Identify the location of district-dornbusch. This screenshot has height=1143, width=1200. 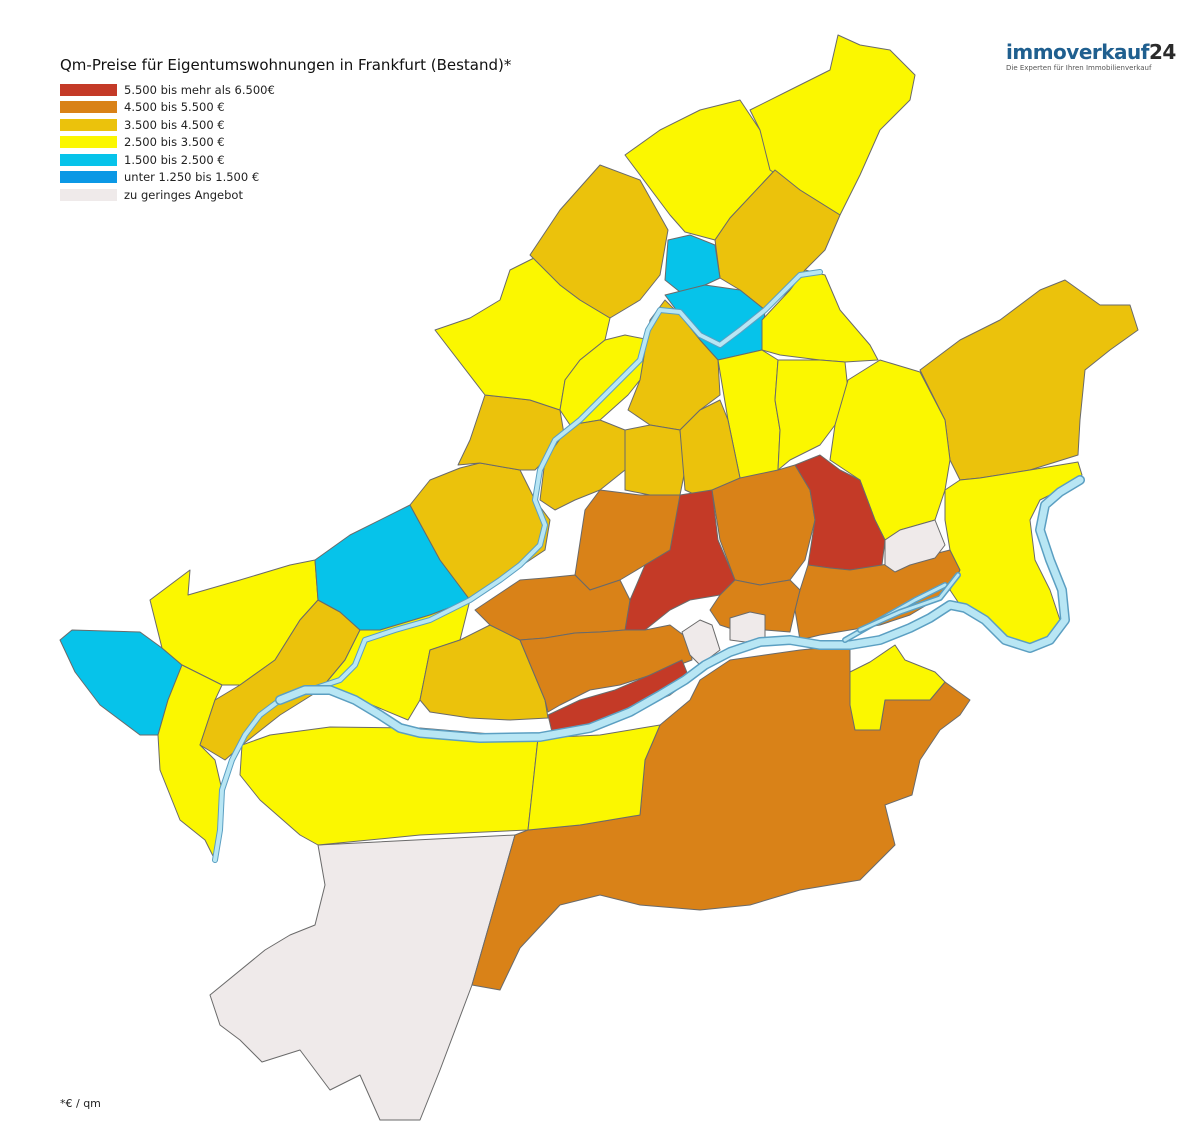
(582, 465).